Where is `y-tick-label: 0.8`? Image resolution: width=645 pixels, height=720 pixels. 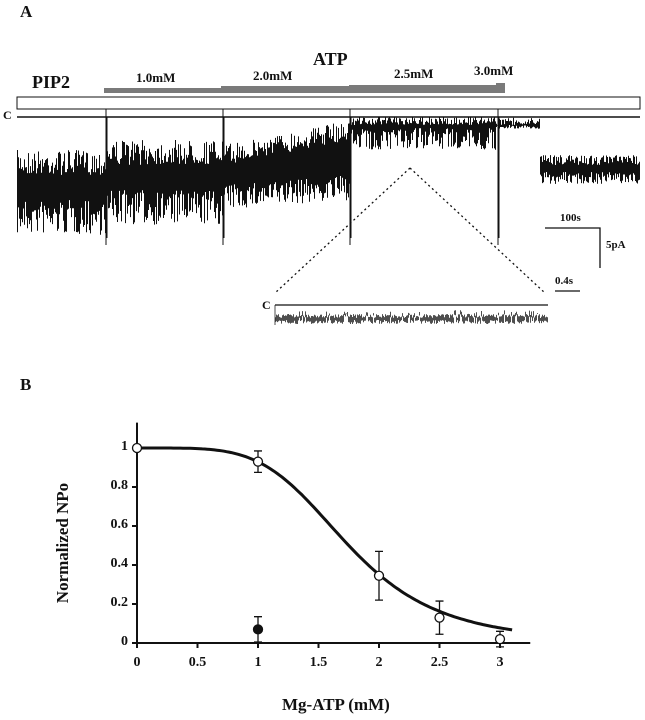 y-tick-label: 0.8 is located at coordinates (119, 485).